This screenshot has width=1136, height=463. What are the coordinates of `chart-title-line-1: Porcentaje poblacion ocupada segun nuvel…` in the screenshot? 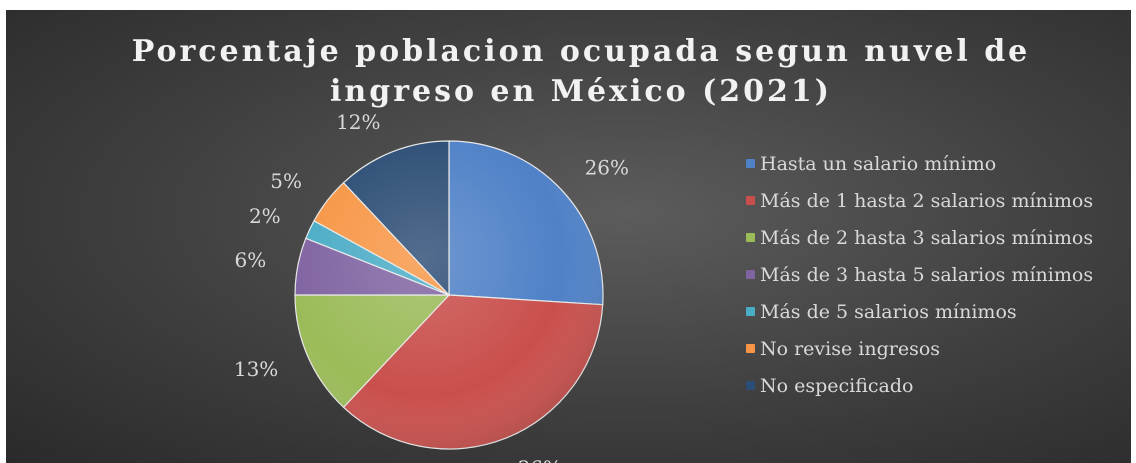 It's located at (581, 51).